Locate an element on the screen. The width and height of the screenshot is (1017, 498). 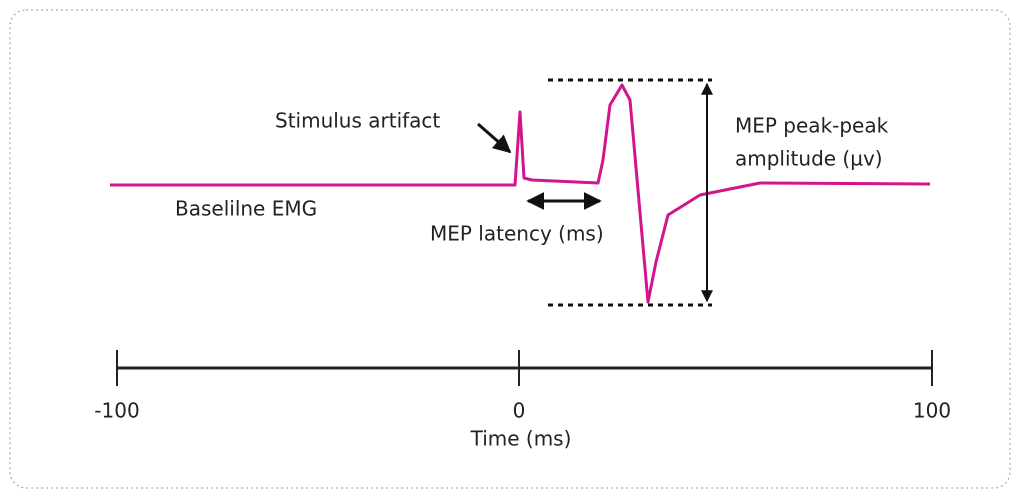
amplitude-label: MEP peak-peak is located at coordinates (812, 126).